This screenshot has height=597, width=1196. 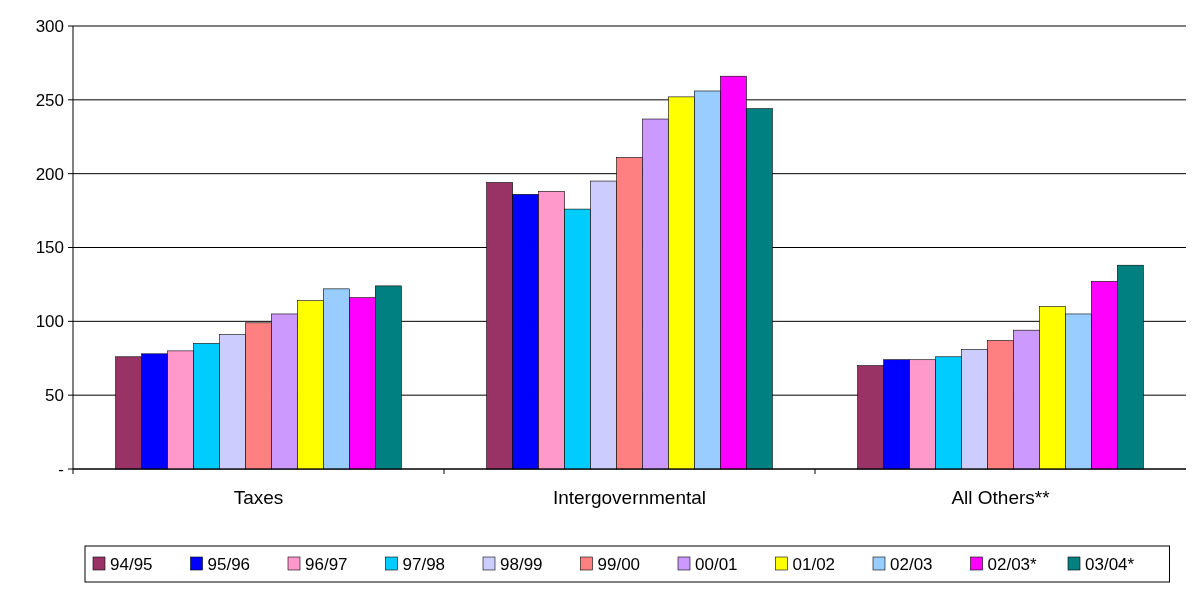 I want to click on y-tick-label: 50, so click(x=54, y=396).